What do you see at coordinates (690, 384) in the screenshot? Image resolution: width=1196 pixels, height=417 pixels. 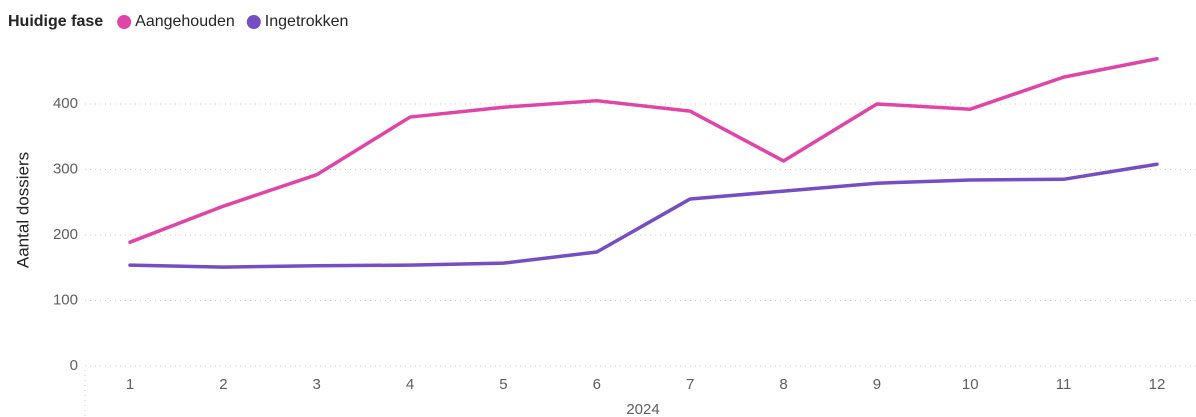 I see `x-tick-label: 7` at bounding box center [690, 384].